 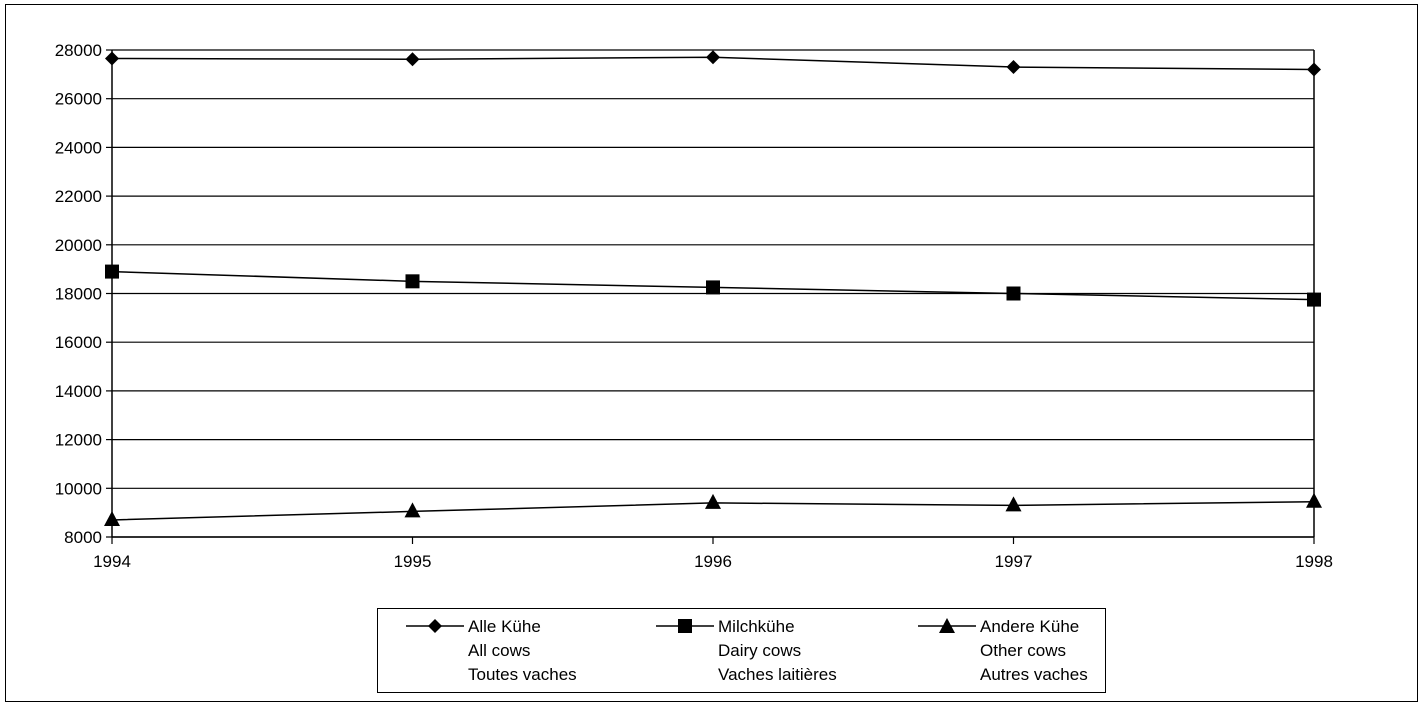 I want to click on y-tick-label: 18000, so click(x=78, y=294).